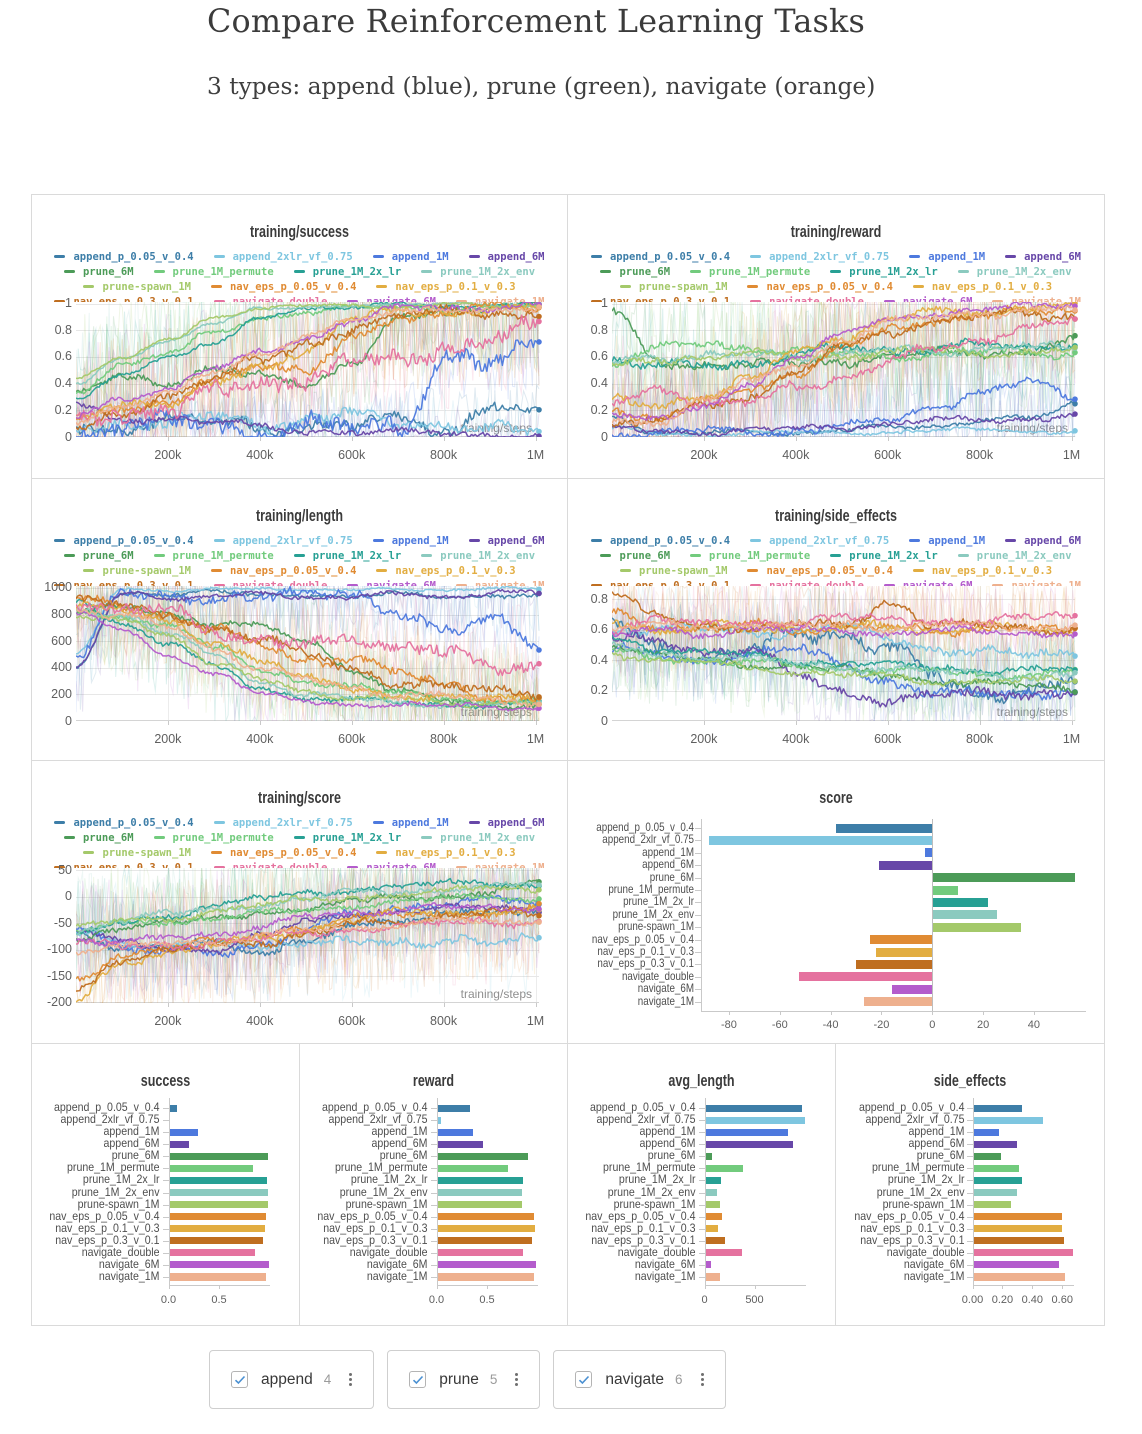 The width and height of the screenshot is (1142, 1434). What do you see at coordinates (283, 823) in the screenshot?
I see `legend-item: append_2xlr_vf_0.75` at bounding box center [283, 823].